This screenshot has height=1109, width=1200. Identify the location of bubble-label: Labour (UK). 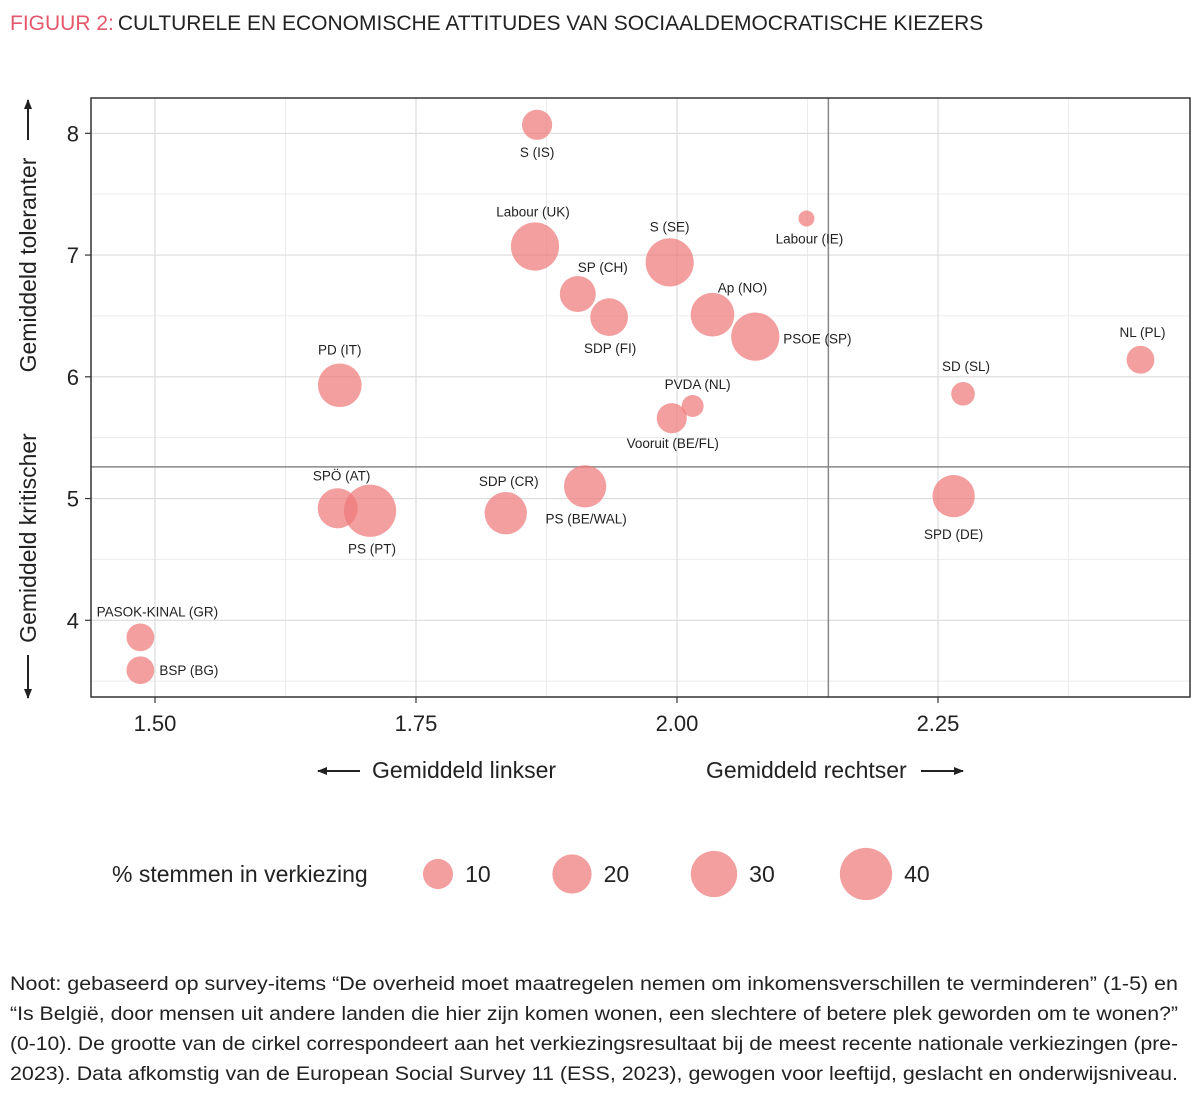
(533, 212).